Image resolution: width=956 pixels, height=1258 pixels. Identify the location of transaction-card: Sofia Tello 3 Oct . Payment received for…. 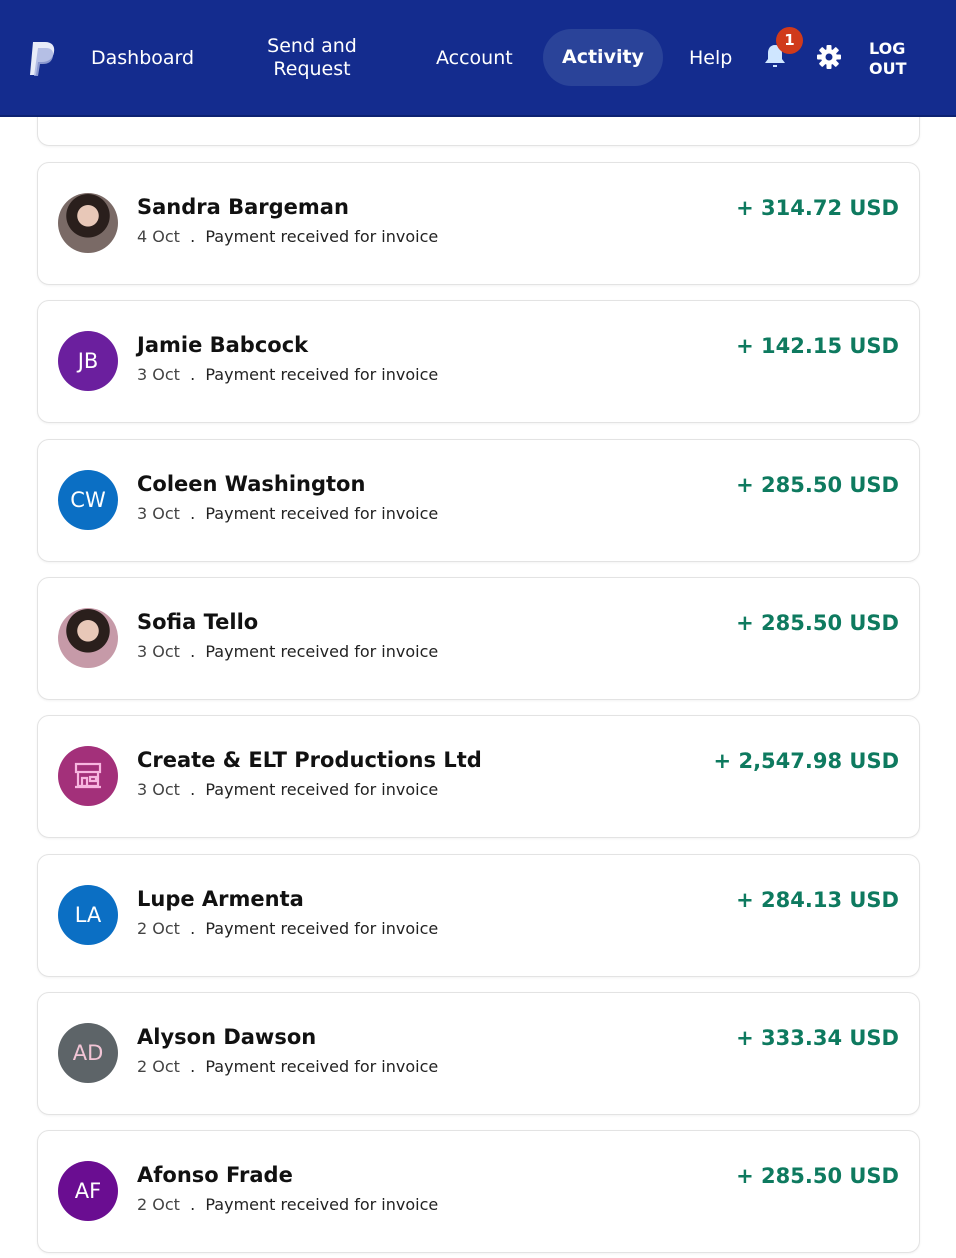
(478, 638).